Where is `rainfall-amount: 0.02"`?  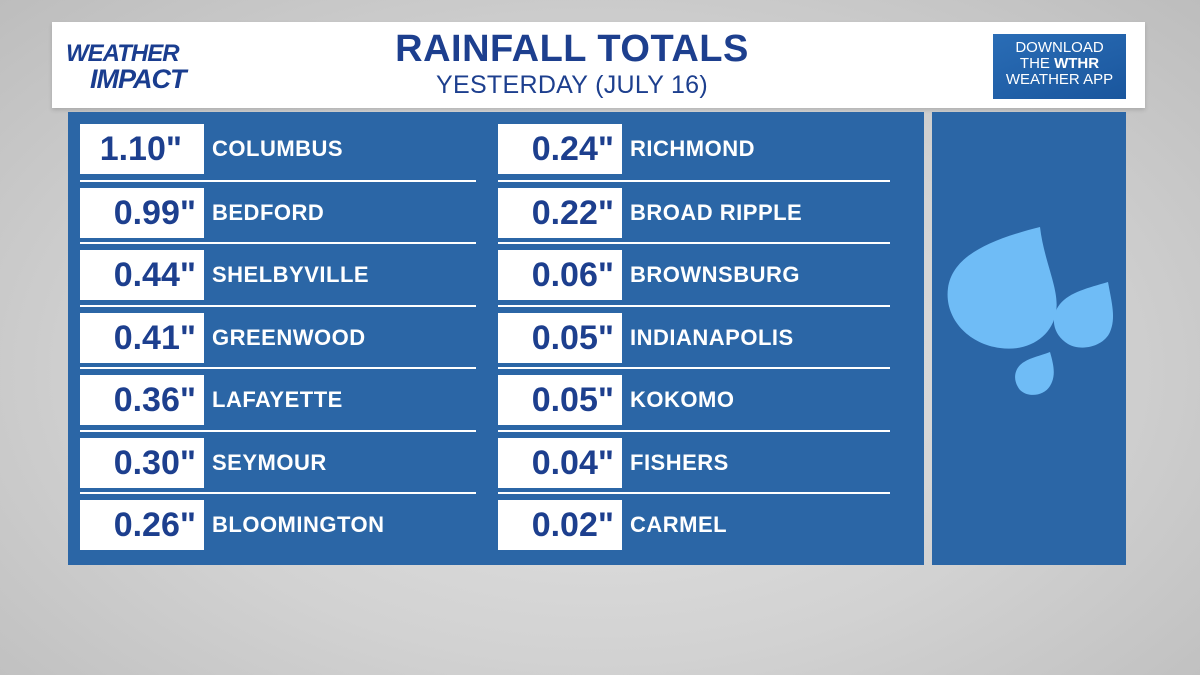
rainfall-amount: 0.02" is located at coordinates (560, 525).